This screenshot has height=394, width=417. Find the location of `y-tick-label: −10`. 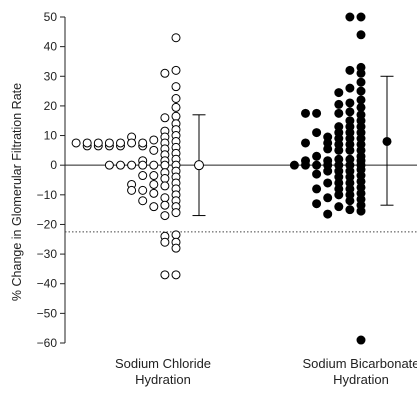

y-tick-label: −10 is located at coordinates (47, 195).